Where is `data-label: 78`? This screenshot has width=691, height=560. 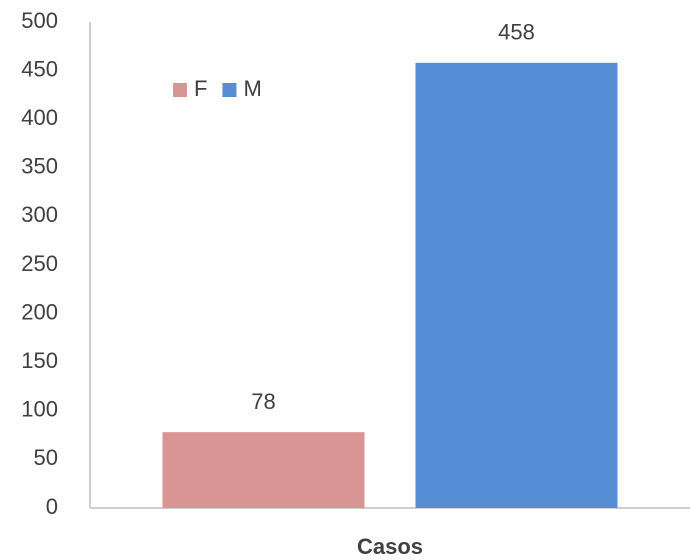
data-label: 78 is located at coordinates (263, 401).